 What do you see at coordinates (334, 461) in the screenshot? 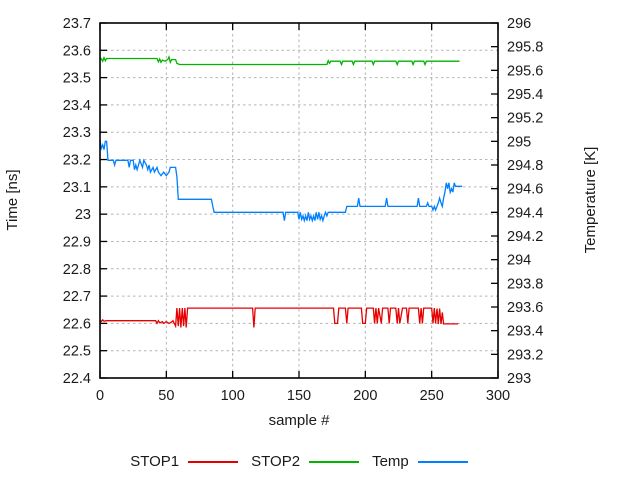
I see `legend-line-sample-stop2` at bounding box center [334, 461].